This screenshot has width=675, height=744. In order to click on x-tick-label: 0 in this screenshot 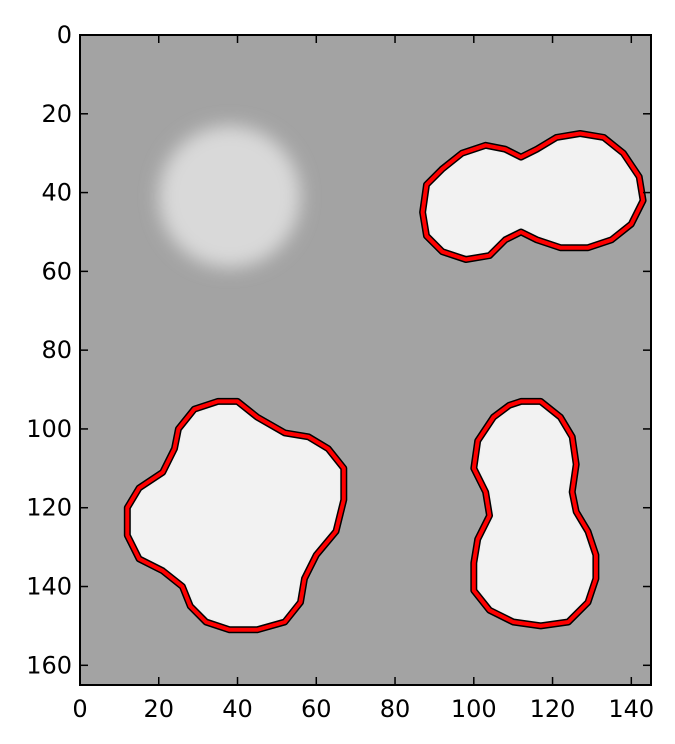, I will do `click(79, 709)`.